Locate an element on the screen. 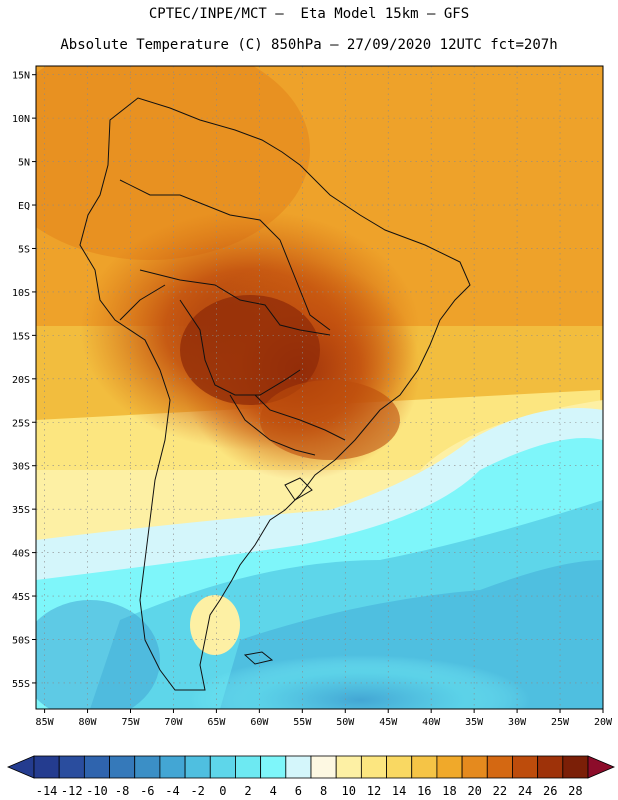 Image resolution: width=618 pixels, height=800 pixels. colorbar-label: 6 is located at coordinates (298, 791).